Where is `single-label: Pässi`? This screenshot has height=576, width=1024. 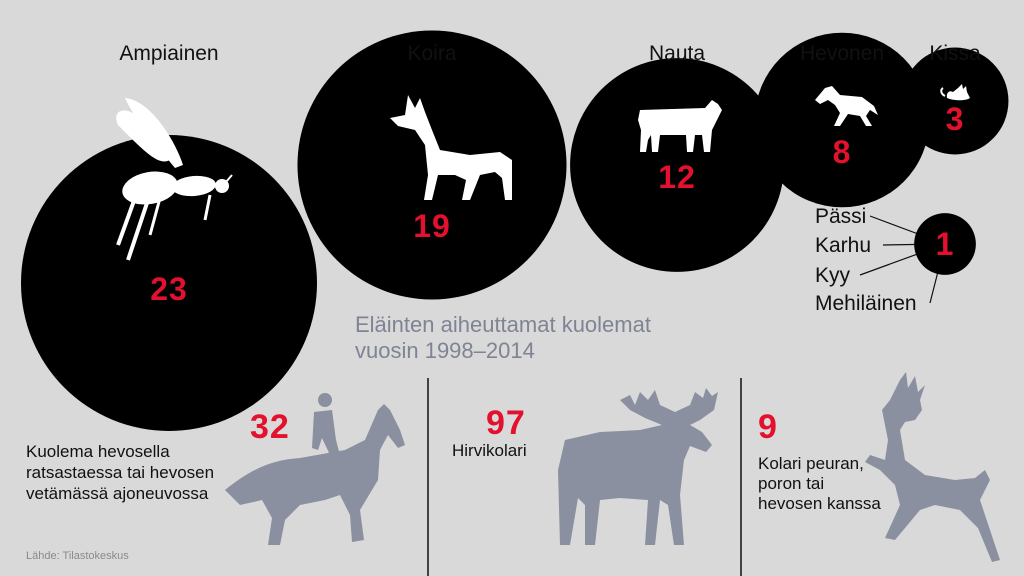 single-label: Pässi is located at coordinates (840, 216).